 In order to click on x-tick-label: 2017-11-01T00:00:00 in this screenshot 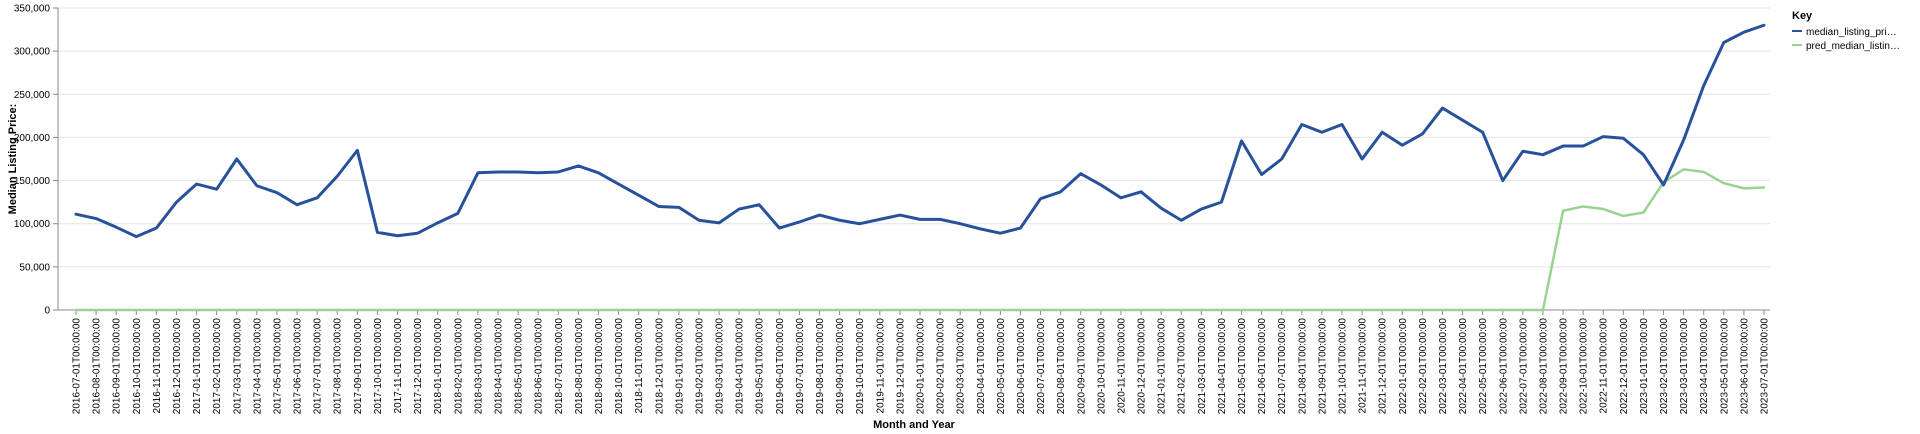, I will do `click(398, 366)`.